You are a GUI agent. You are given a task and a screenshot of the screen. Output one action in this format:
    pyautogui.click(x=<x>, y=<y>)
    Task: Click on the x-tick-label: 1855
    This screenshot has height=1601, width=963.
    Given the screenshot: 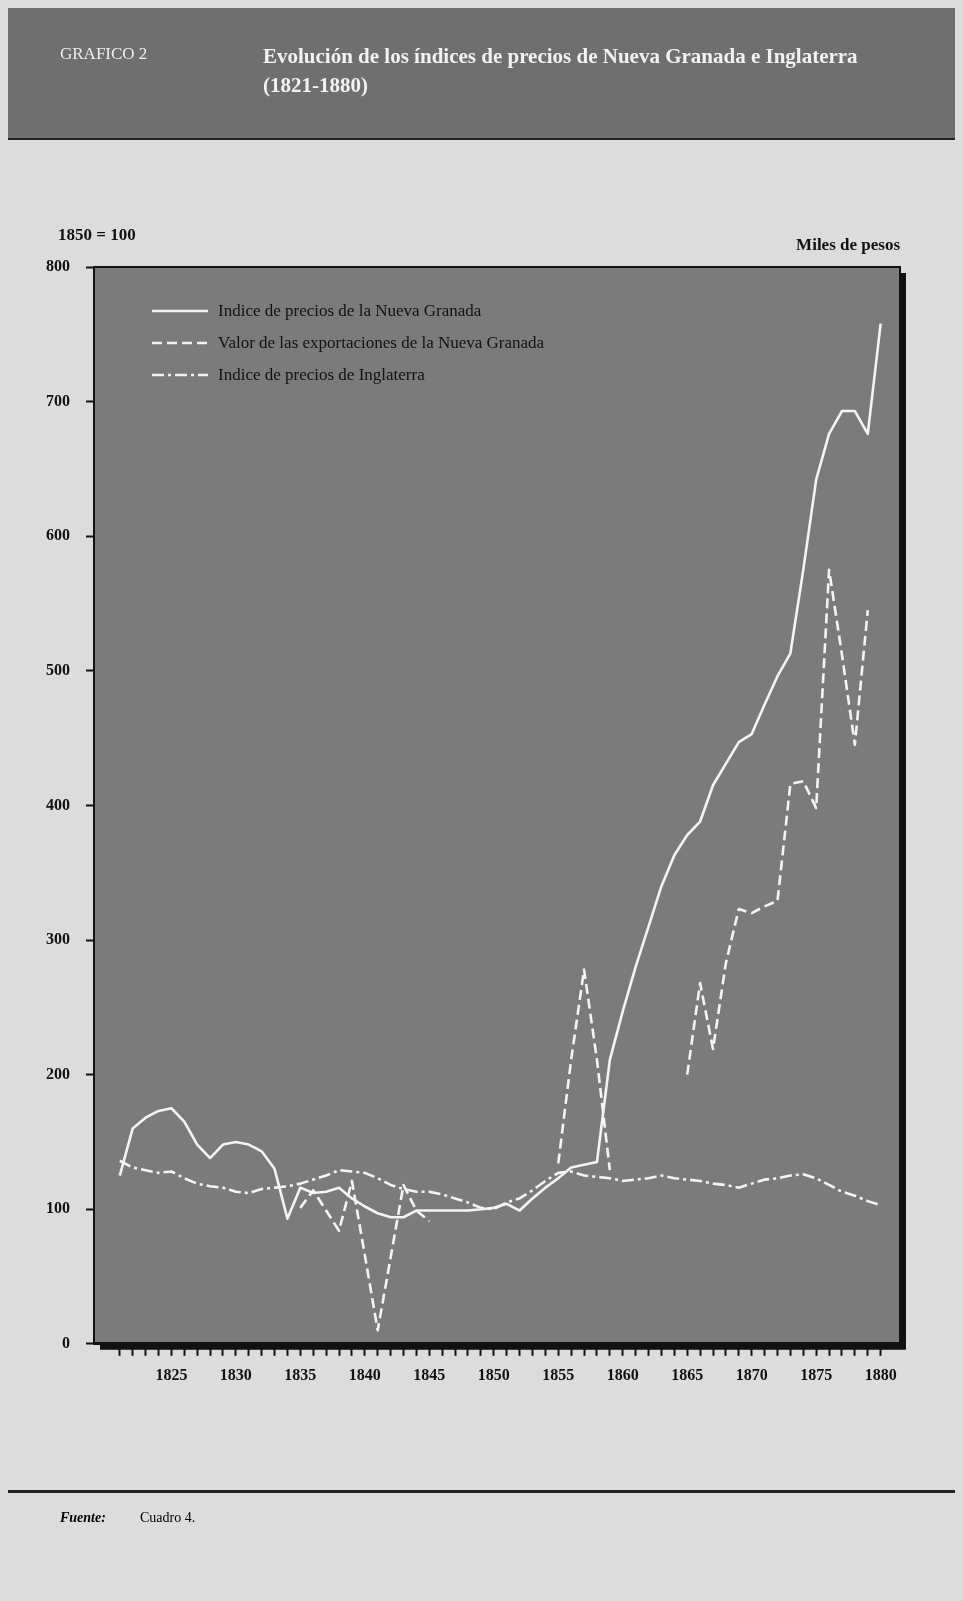 What is the action you would take?
    pyautogui.click(x=558, y=1374)
    